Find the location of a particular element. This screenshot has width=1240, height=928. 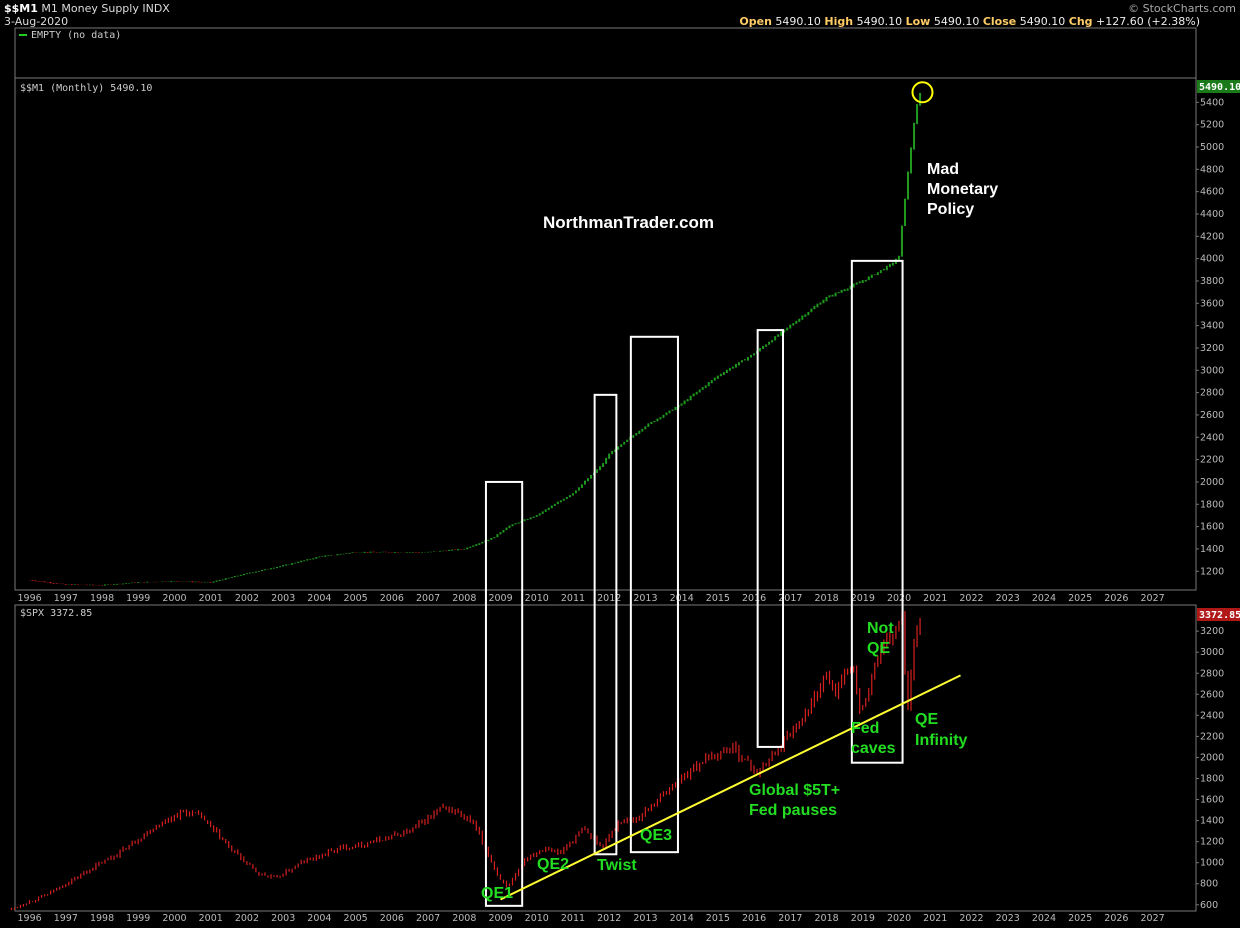

spx-x-tick-label: 2023 is located at coordinates (1008, 918).